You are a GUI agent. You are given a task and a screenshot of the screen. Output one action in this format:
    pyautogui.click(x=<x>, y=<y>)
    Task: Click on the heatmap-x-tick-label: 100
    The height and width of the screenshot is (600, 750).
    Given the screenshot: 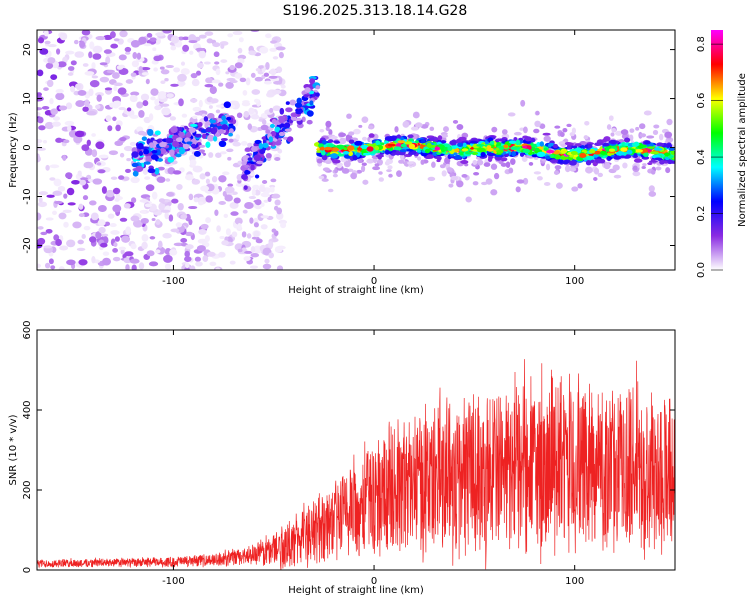 What is the action you would take?
    pyautogui.click(x=574, y=281)
    